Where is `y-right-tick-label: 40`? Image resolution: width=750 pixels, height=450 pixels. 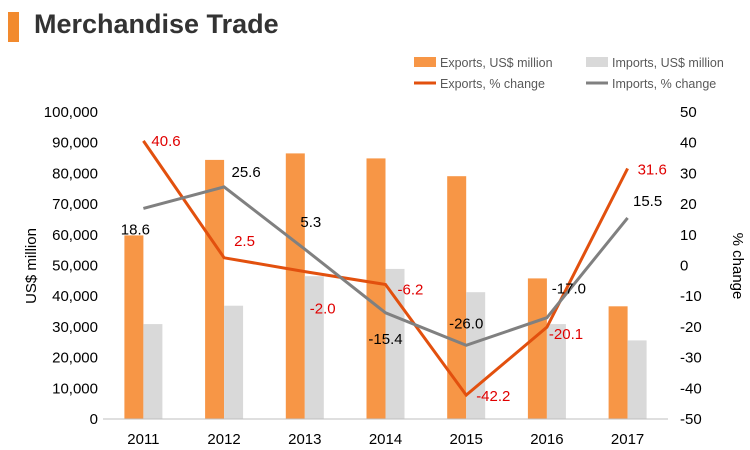 y-right-tick-label: 40 is located at coordinates (688, 143).